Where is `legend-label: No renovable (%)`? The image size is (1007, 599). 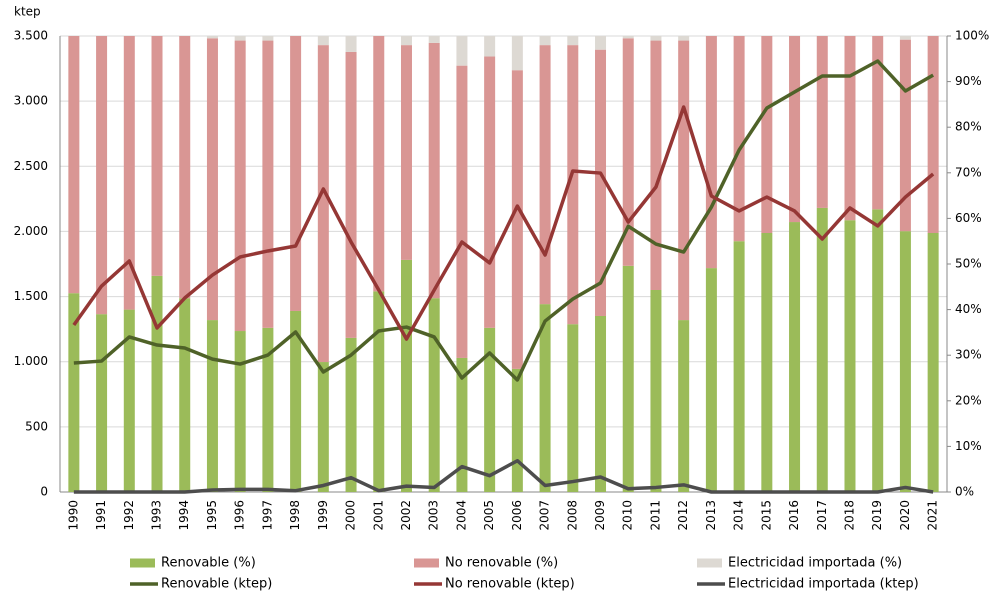 legend-label: No renovable (%) is located at coordinates (501, 563).